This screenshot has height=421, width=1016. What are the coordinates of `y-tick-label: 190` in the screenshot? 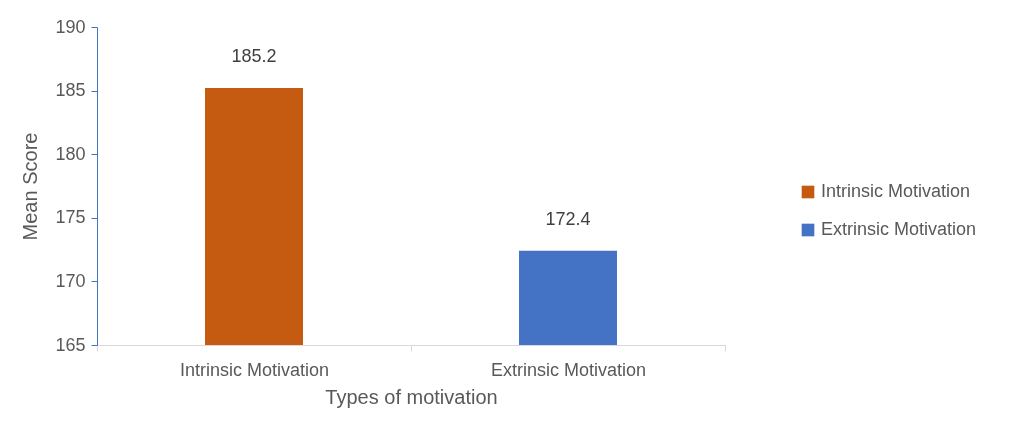 It's located at (70, 26).